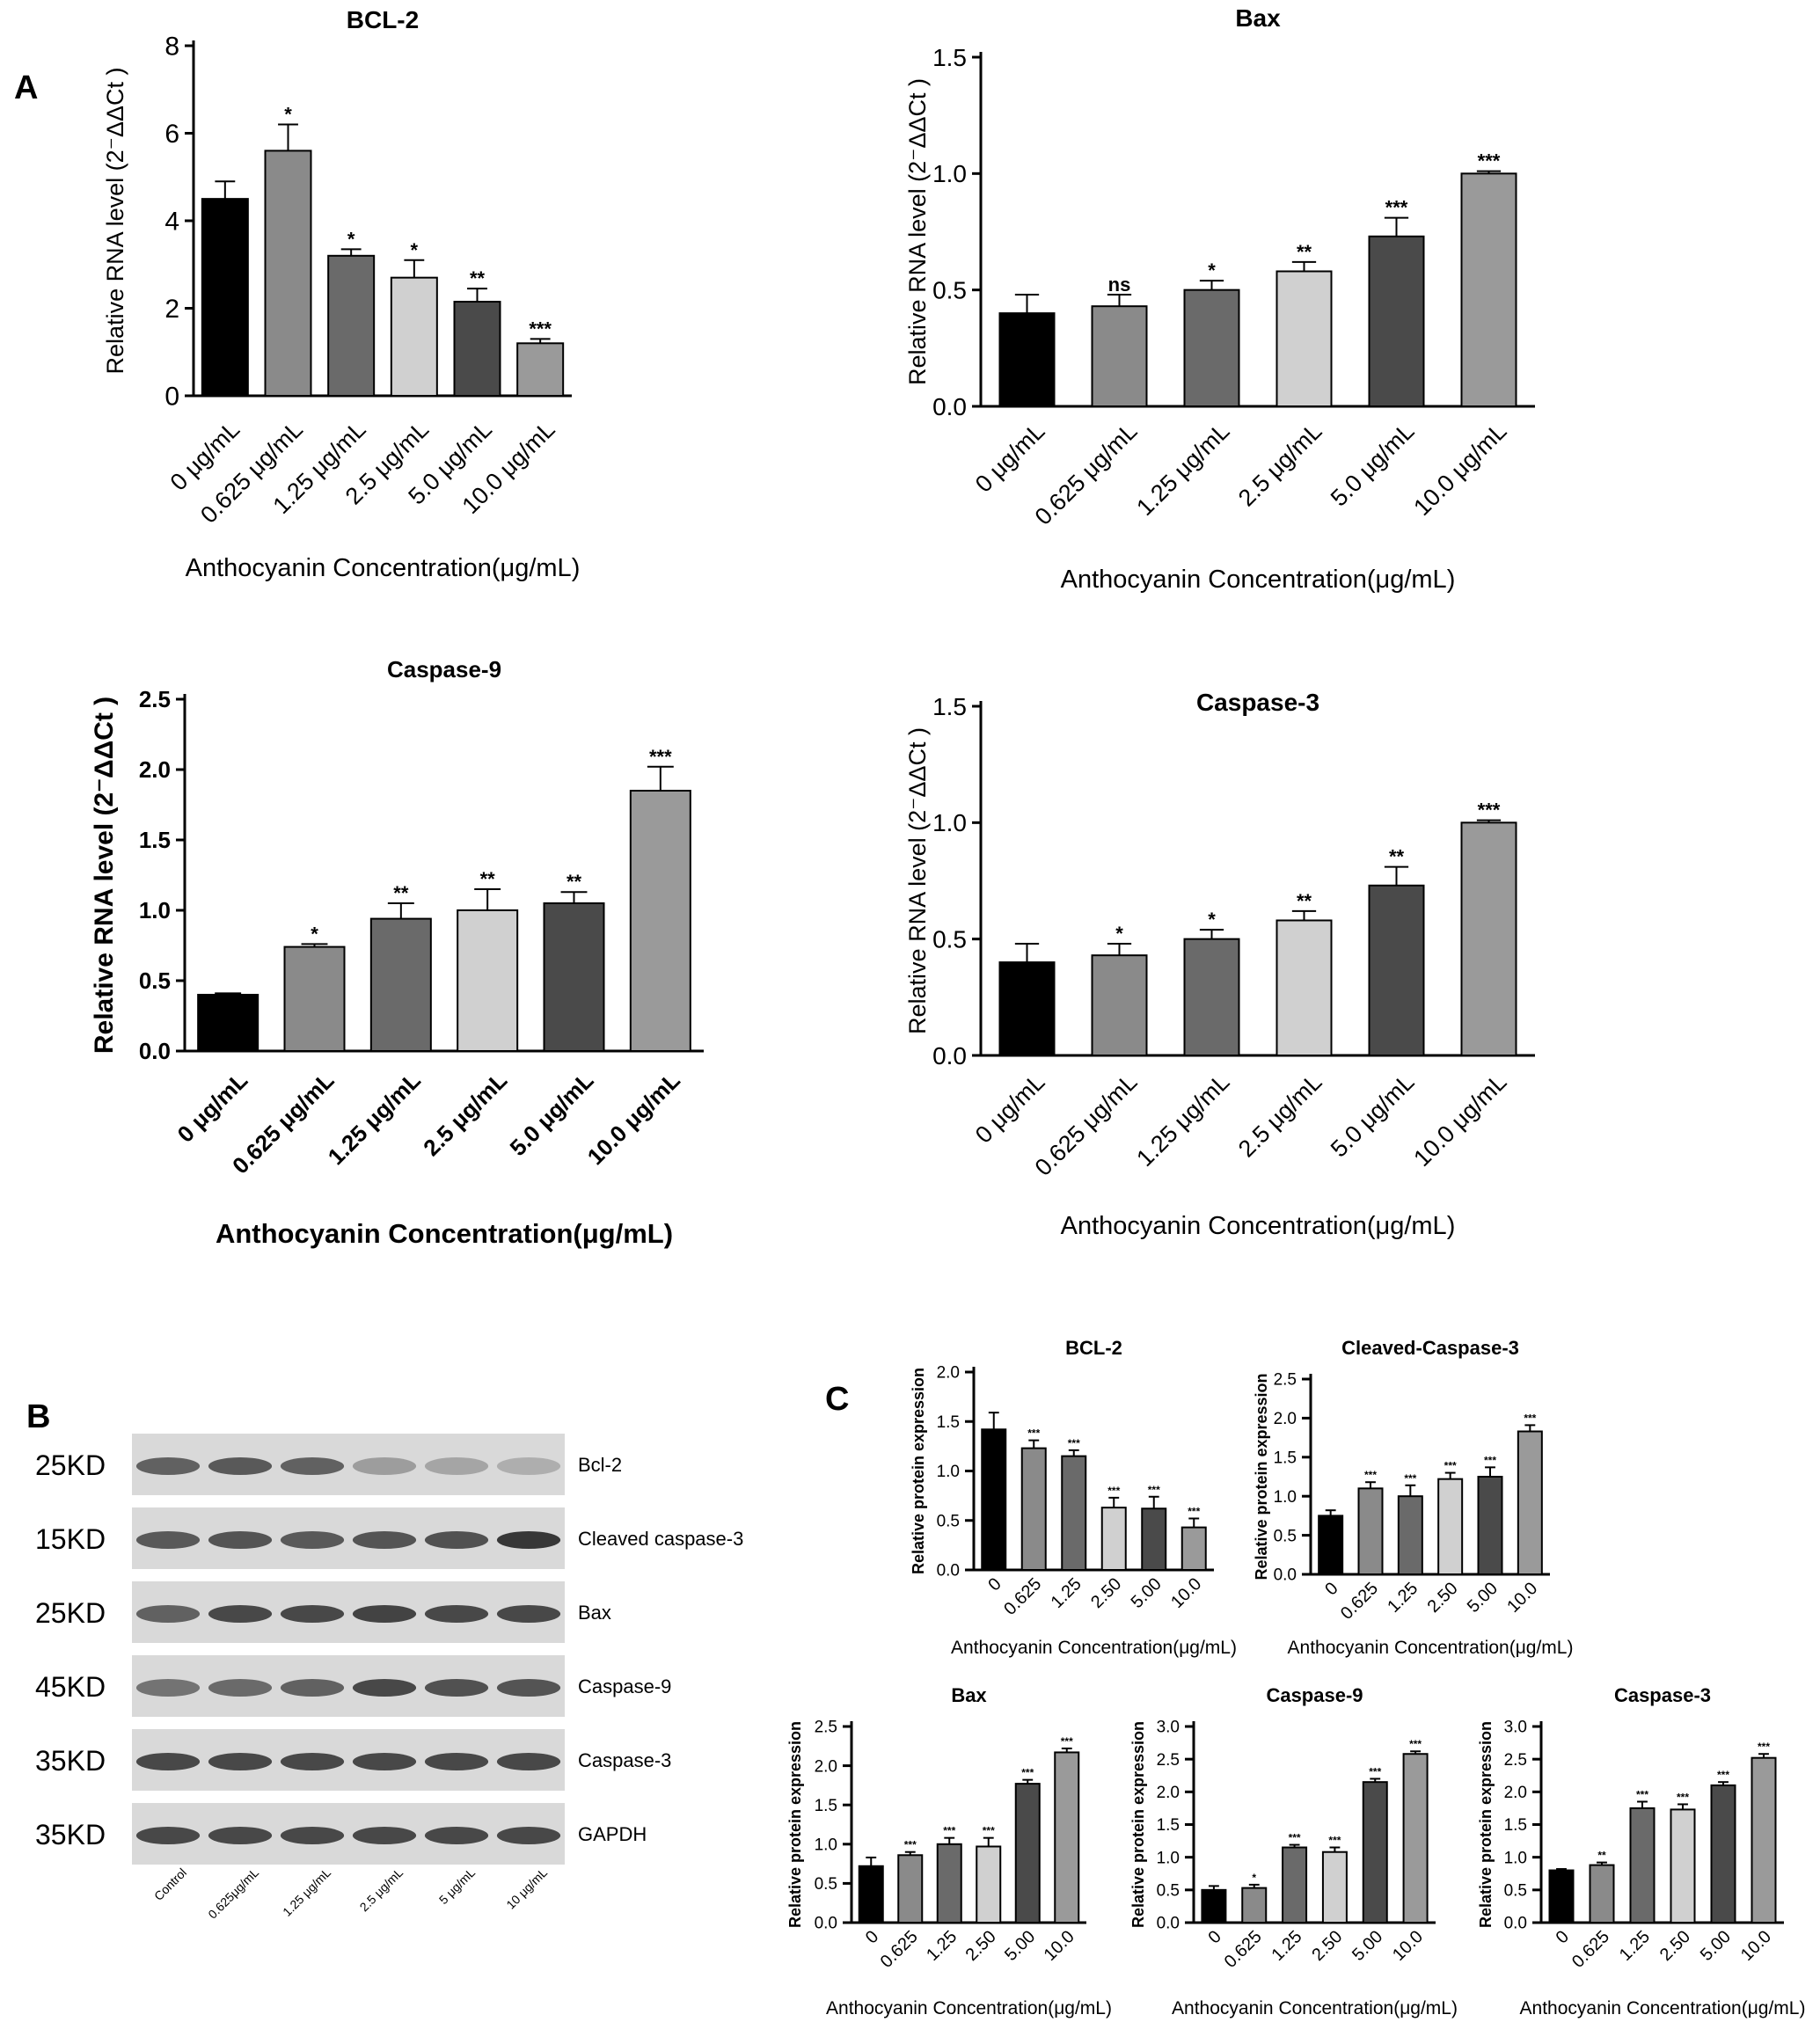 This screenshot has height=2022, width=1820. Describe the element at coordinates (70, 1761) in the screenshot. I see `molecular-weight-label: 35KD` at that location.